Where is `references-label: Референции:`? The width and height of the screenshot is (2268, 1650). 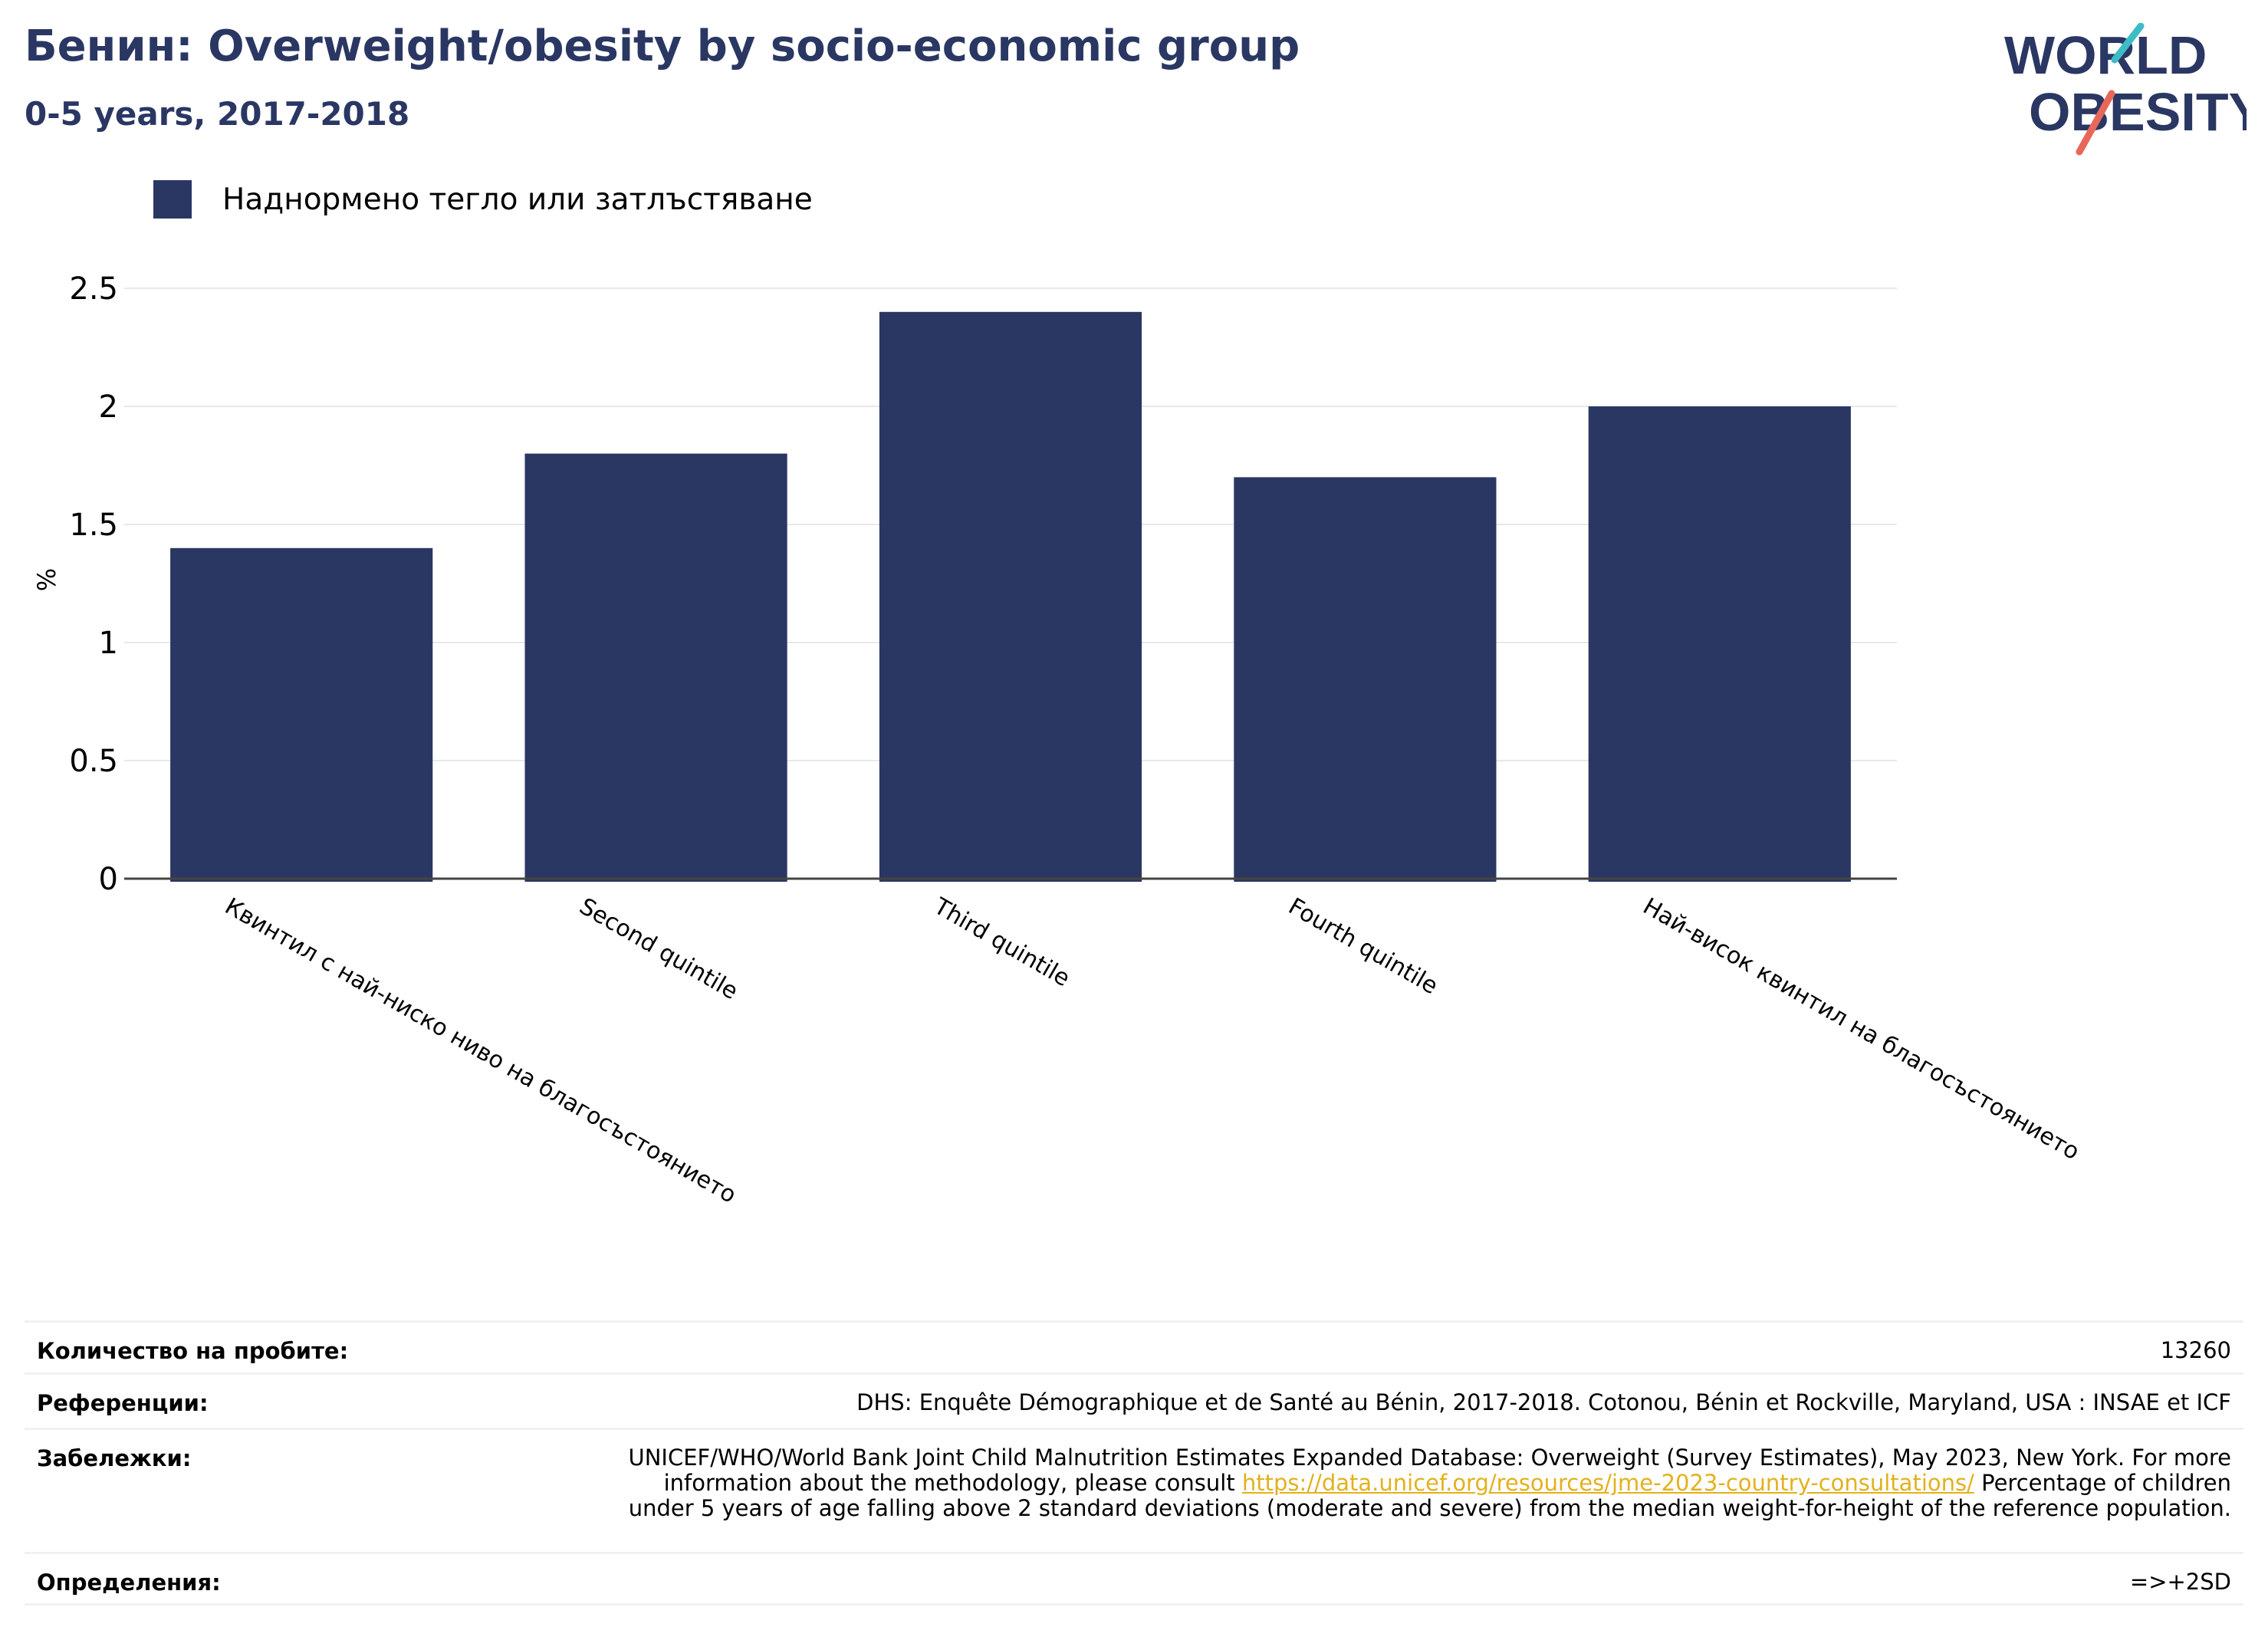 references-label: Референции: is located at coordinates (123, 1403).